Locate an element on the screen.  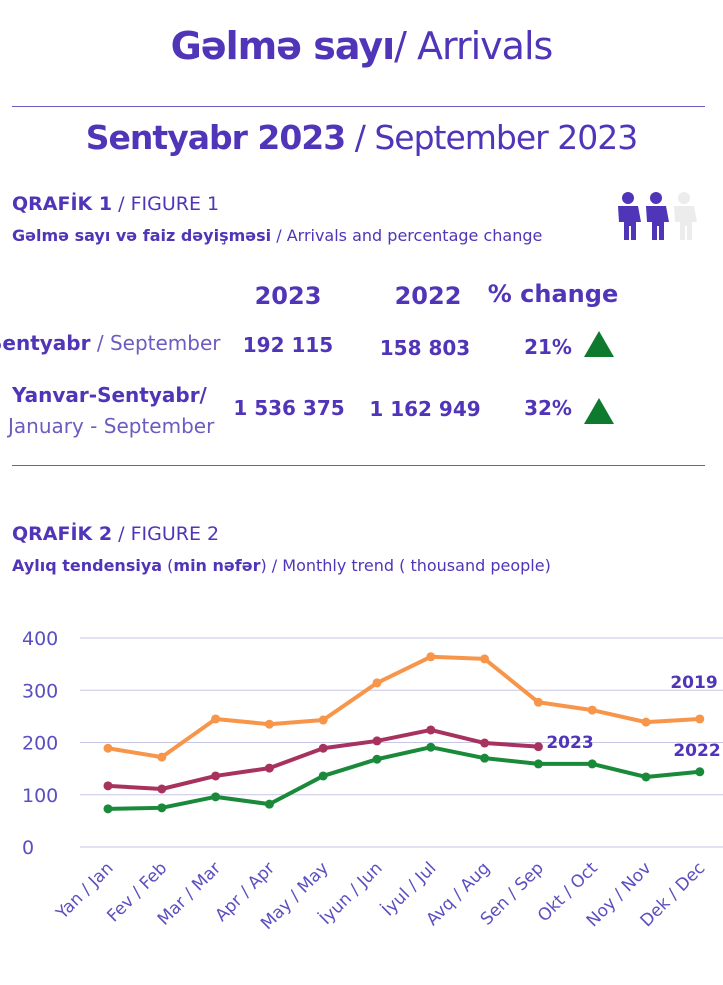
cell: 32% is located at coordinates (548, 408).